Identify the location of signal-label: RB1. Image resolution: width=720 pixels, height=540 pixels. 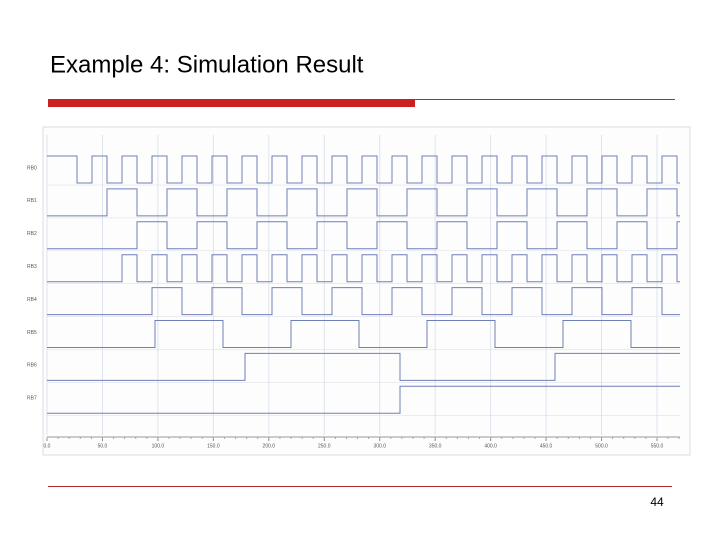
(32, 201).